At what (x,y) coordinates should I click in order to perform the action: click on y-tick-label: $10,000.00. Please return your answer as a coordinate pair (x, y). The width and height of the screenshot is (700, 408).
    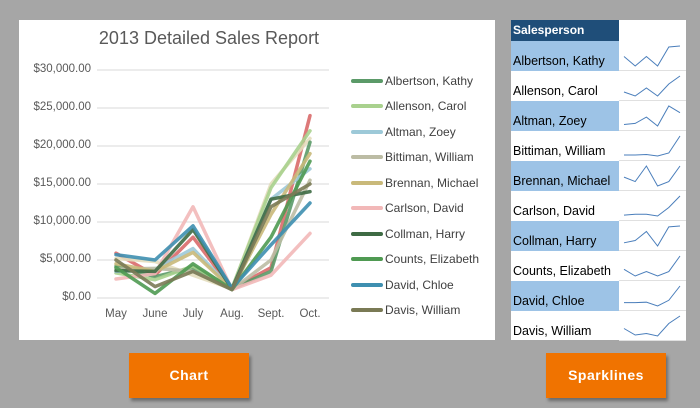
    Looking at the image, I should click on (62, 221).